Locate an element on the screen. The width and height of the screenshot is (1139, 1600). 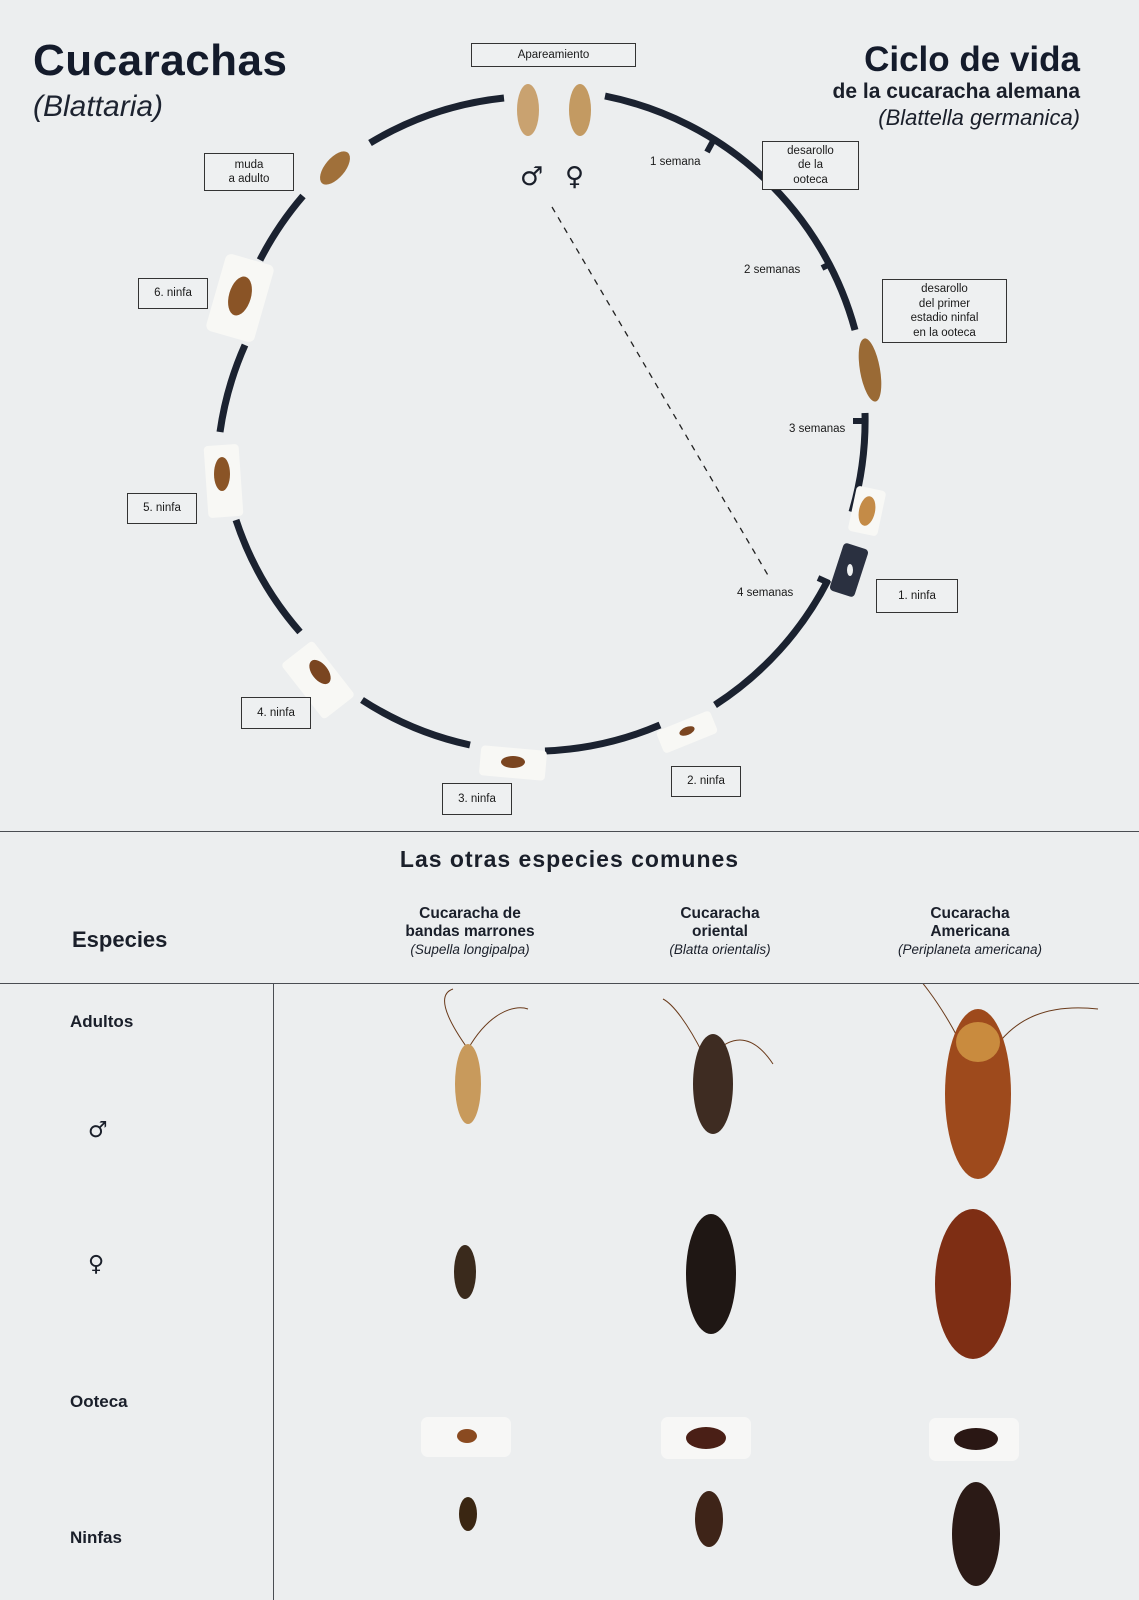
section-divider is located at coordinates (569, 831).